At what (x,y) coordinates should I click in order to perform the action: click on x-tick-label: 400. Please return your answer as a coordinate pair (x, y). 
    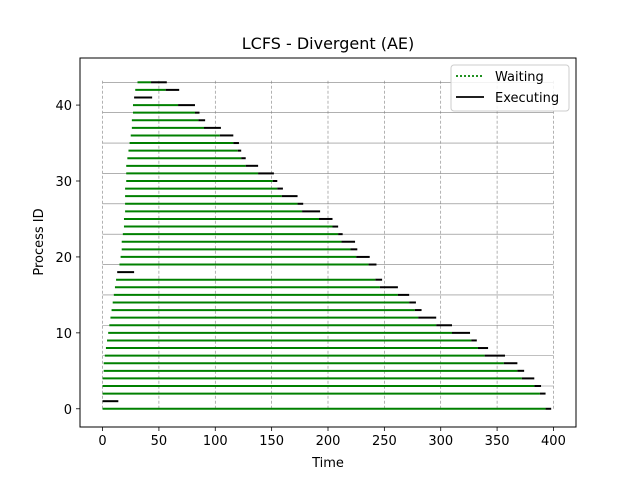
    Looking at the image, I should click on (553, 441).